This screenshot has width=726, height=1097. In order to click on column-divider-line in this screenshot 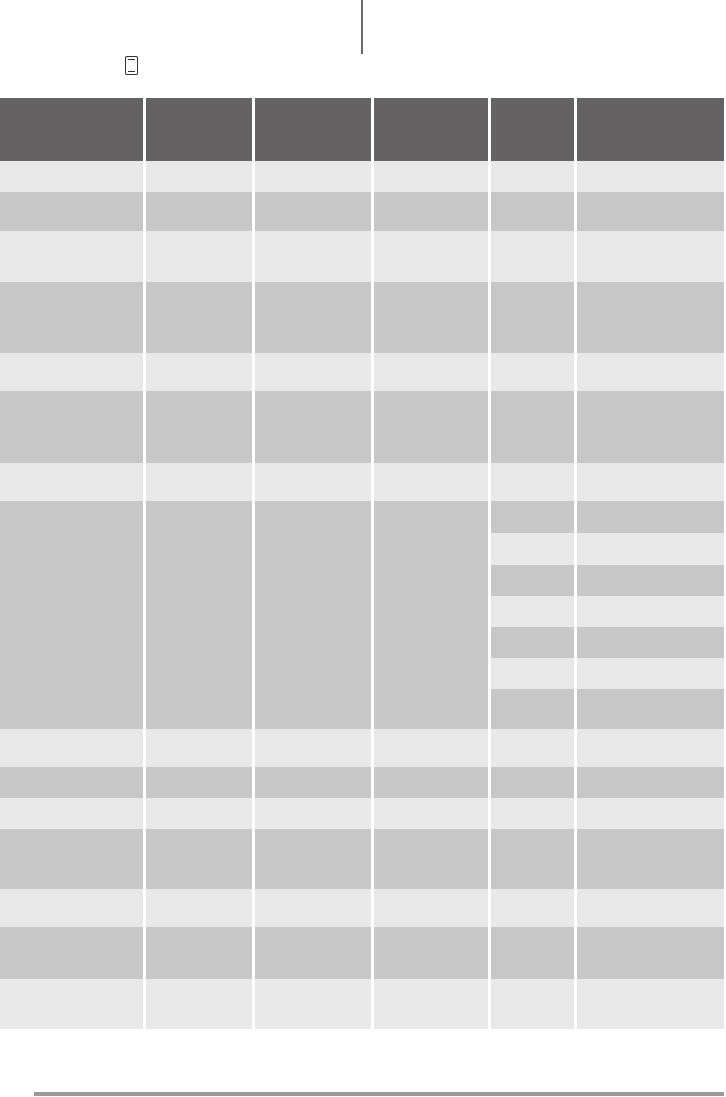, I will do `click(362, 27)`.